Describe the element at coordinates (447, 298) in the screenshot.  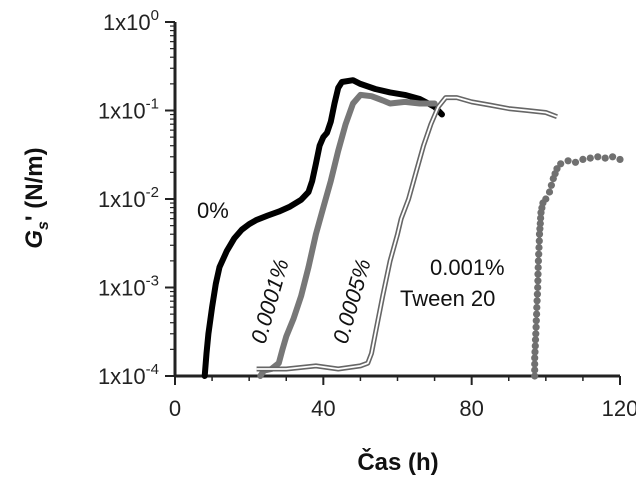
I see `label-tween-line2: Tween 20` at that location.